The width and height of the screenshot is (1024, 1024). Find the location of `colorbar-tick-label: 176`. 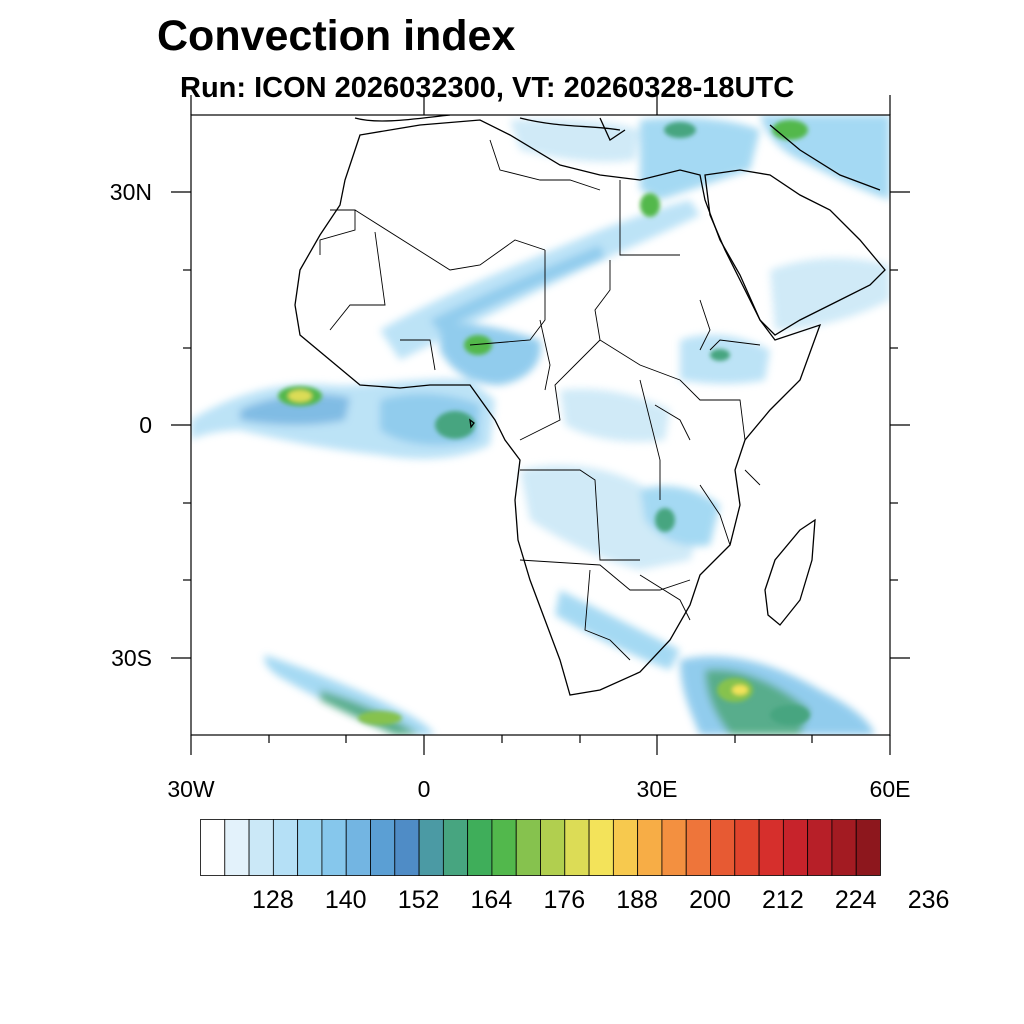

colorbar-tick-label: 176 is located at coordinates (564, 900).